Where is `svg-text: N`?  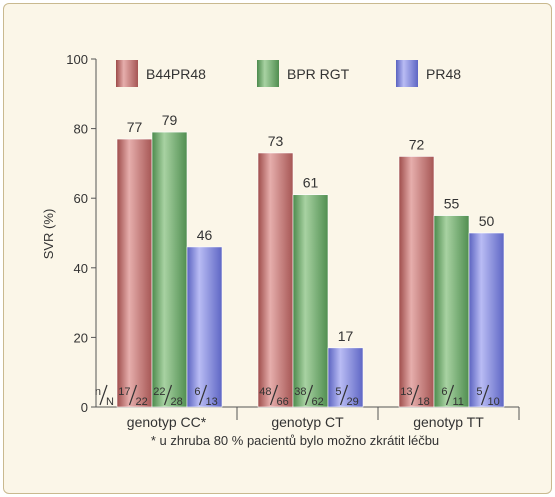
svg-text: N is located at coordinates (110, 402).